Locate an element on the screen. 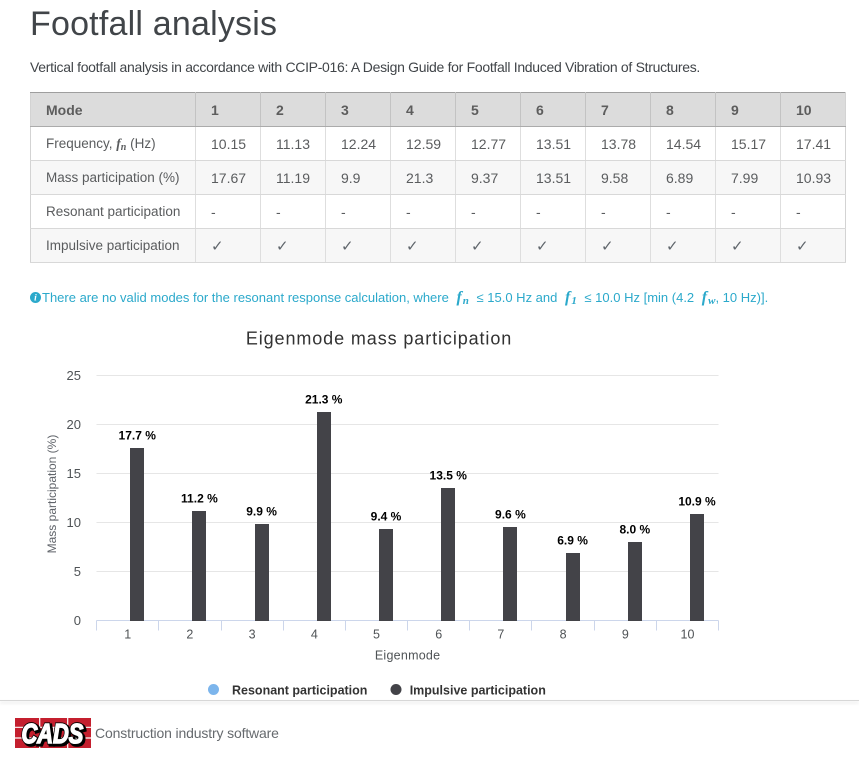  svg-text: Eigenmode is located at coordinates (408, 655).